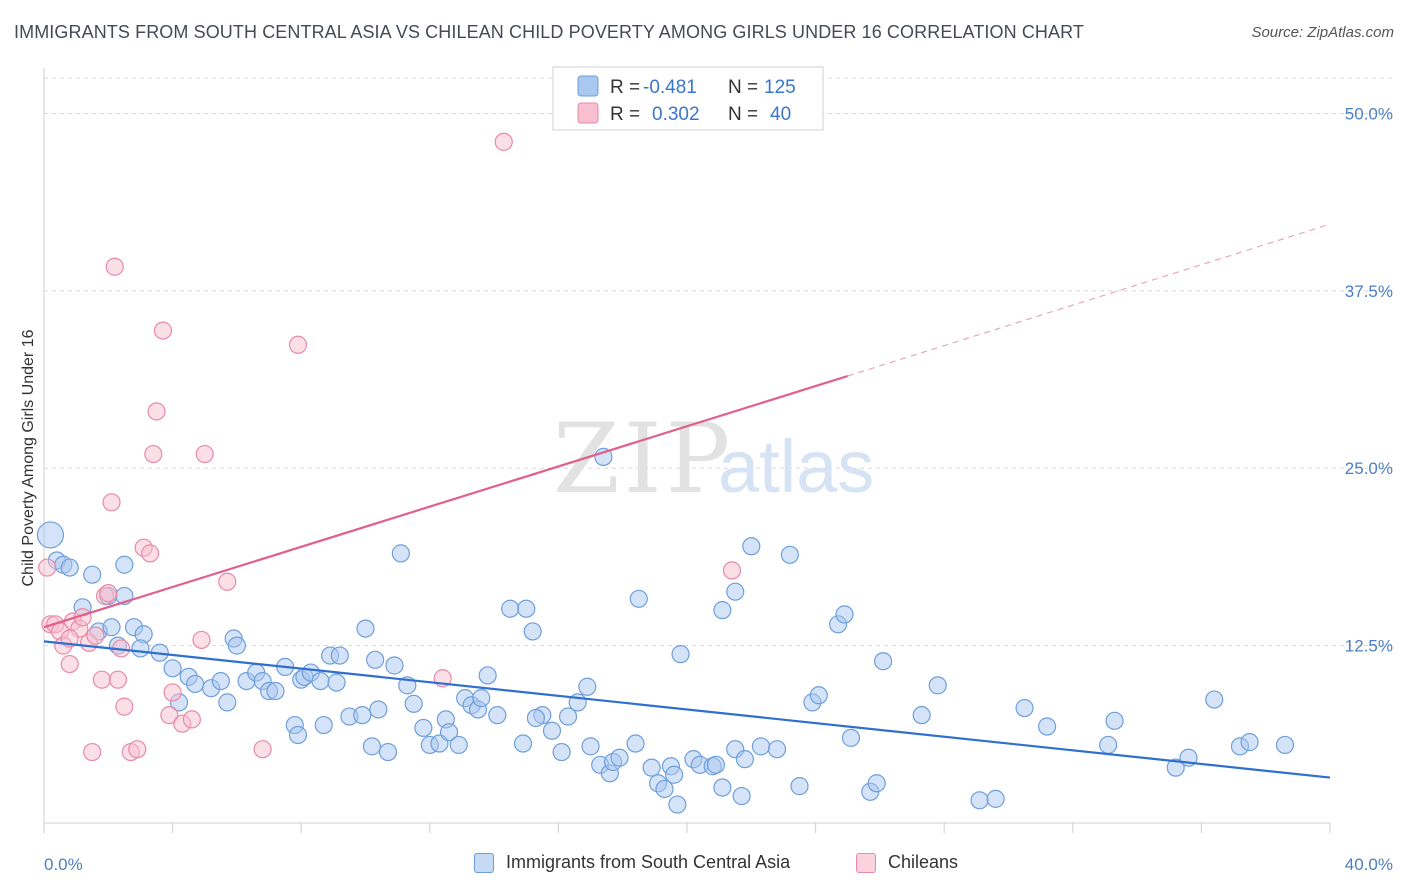 This screenshot has height=892, width=1406. What do you see at coordinates (1369, 113) in the screenshot?
I see `y-tick-label: 50.0%` at bounding box center [1369, 113].